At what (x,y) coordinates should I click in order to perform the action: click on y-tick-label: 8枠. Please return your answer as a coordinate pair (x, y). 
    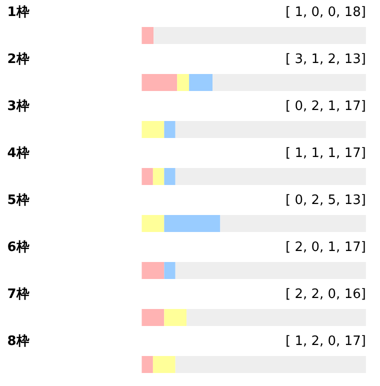
    Looking at the image, I should click on (18, 341).